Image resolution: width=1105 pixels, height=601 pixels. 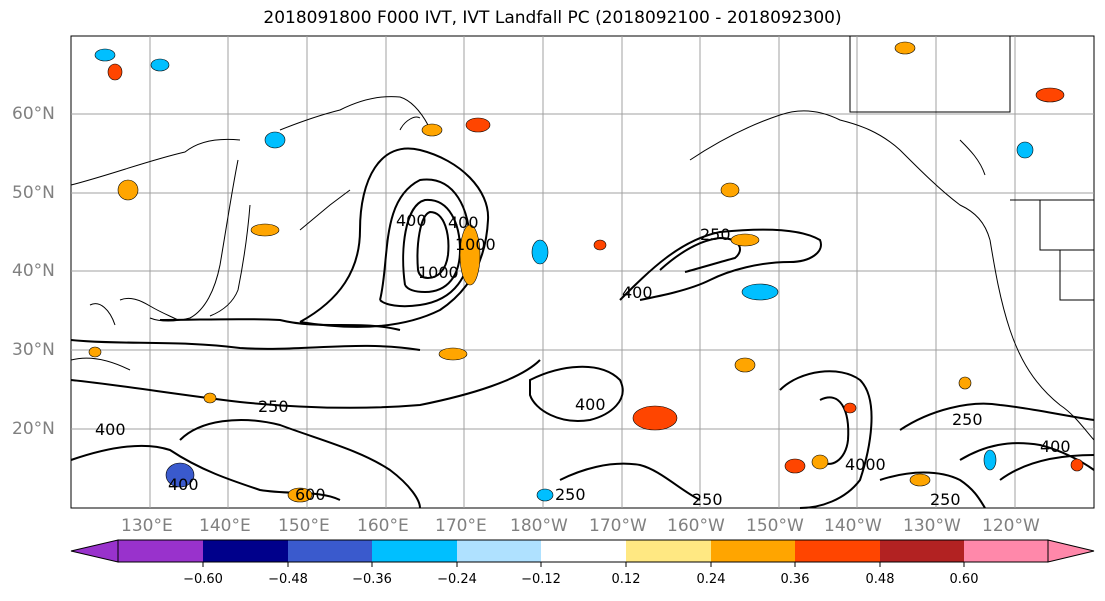 I want to click on lon-label: 140°E, so click(x=225, y=526).